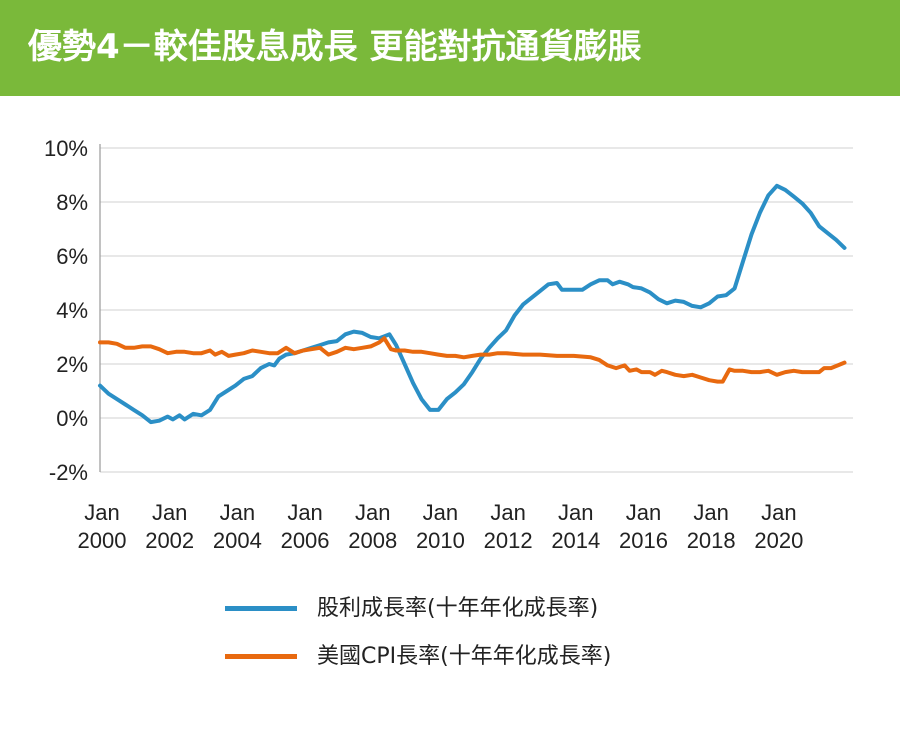  What do you see at coordinates (66, 148) in the screenshot?
I see `y-tick-label: 10%` at bounding box center [66, 148].